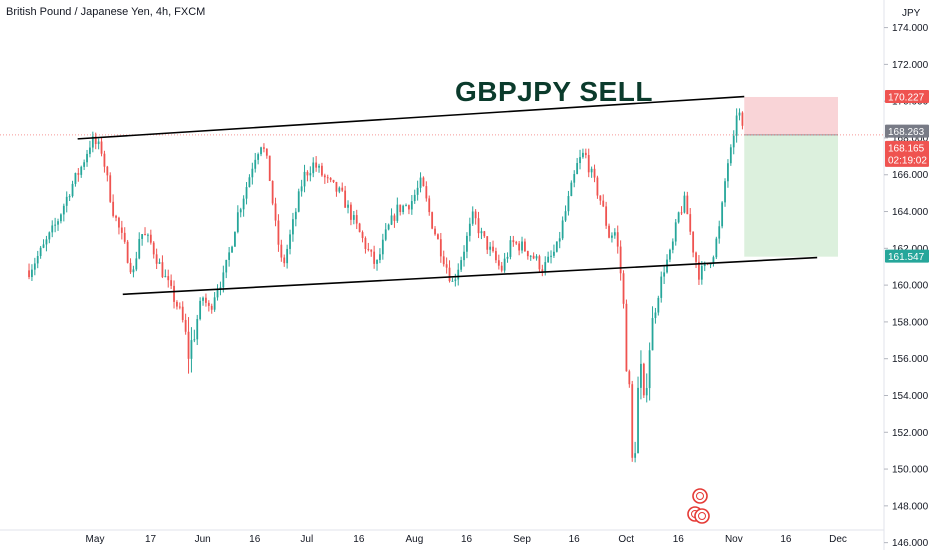 Image resolution: width=932 pixels, height=555 pixels. I want to click on take-profit-zone, so click(791, 195).